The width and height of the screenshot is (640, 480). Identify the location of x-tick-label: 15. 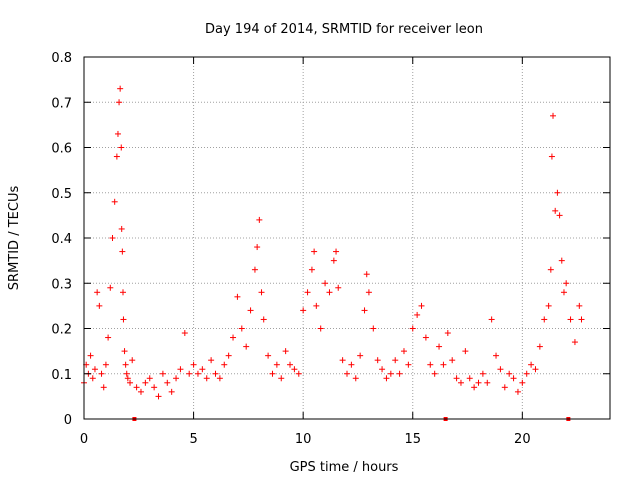
(412, 439).